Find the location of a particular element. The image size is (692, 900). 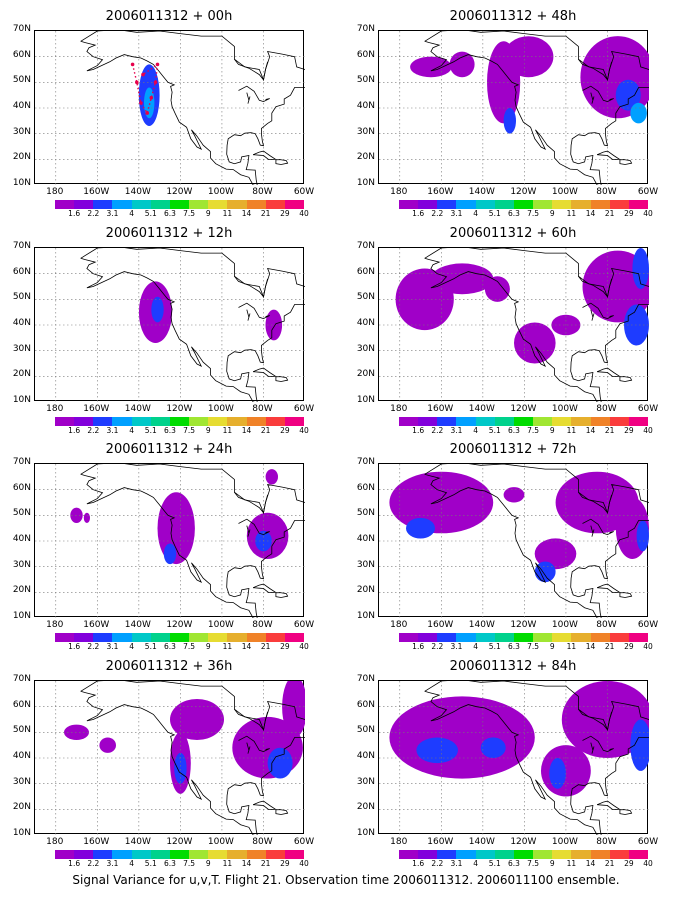

x-tick-label: 120W is located at coordinates (179, 625).